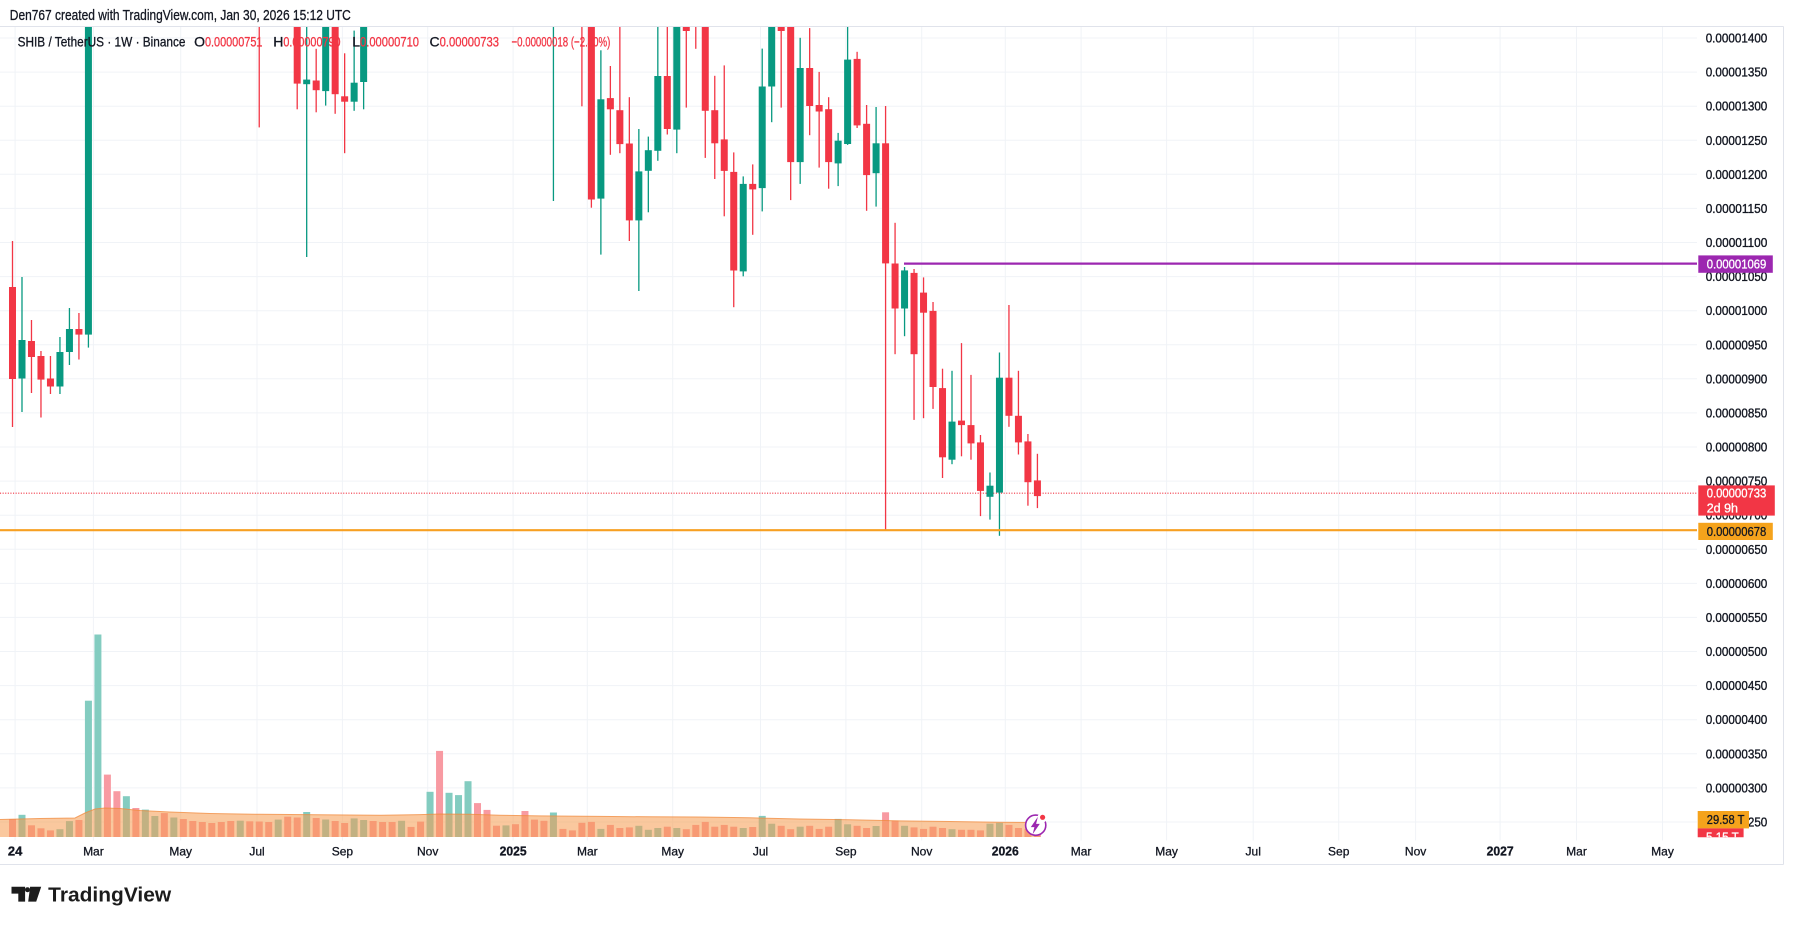 The height and width of the screenshot is (930, 1793). What do you see at coordinates (1500, 850) in the screenshot?
I see `svg-text: 2027` at bounding box center [1500, 850].